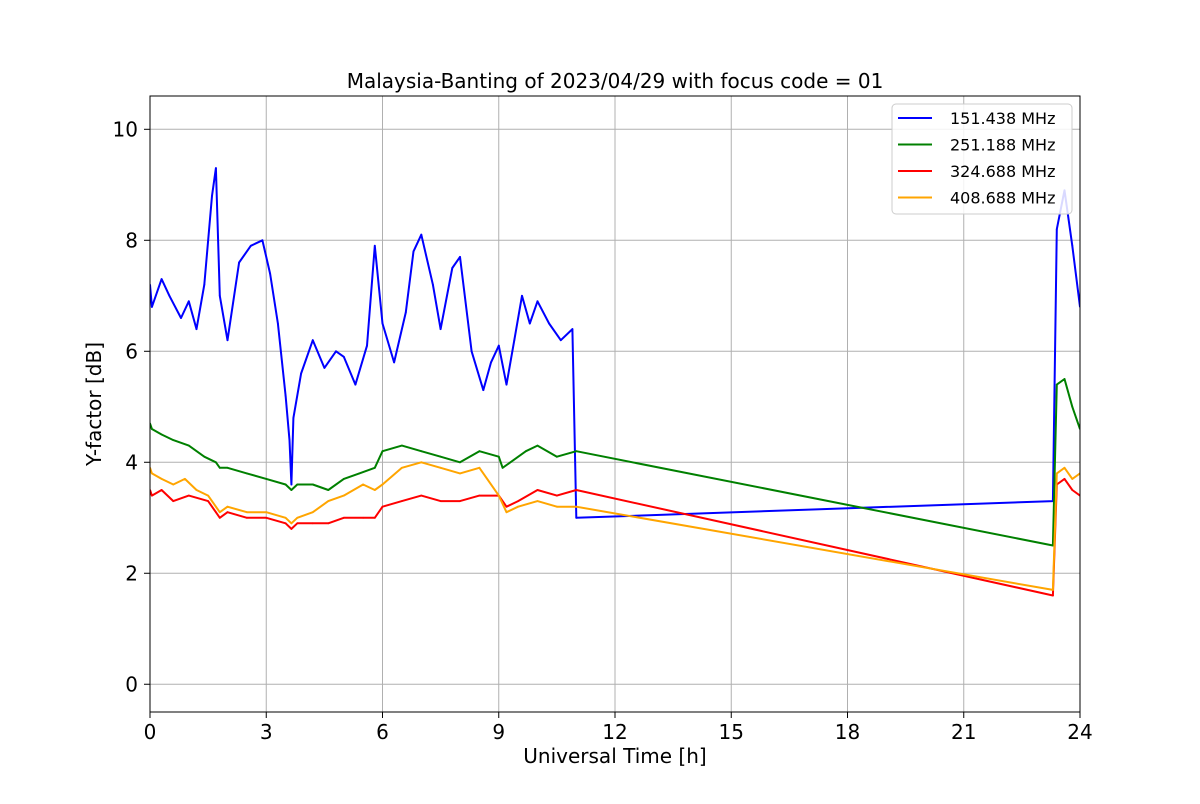  Describe the element at coordinates (618, 728) in the screenshot. I see `x-axis-ticks: 0 3 6 9 12 15 18 21 24` at that location.